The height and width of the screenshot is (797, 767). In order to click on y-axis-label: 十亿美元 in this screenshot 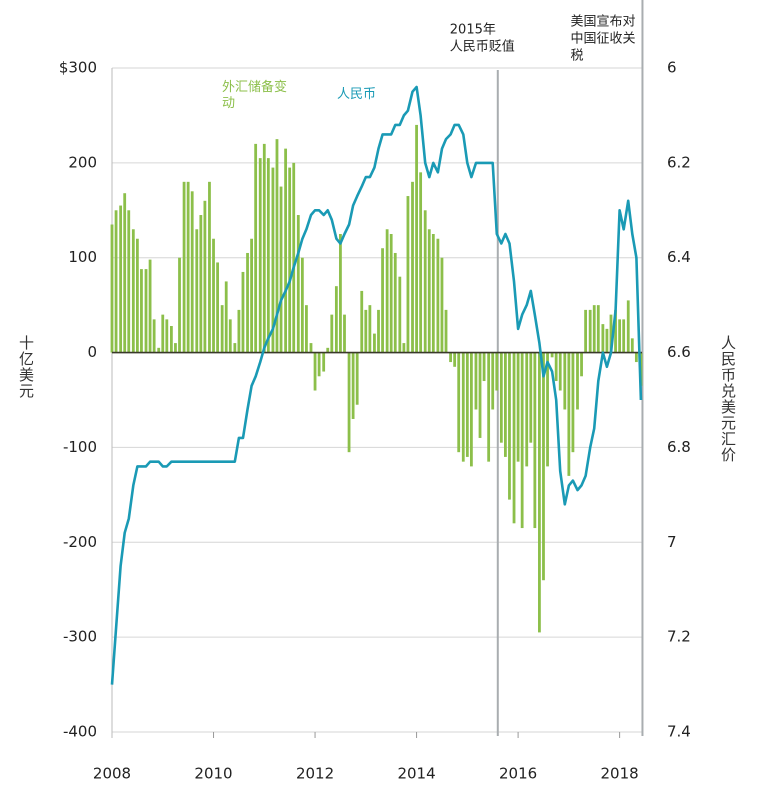, I will do `click(26, 367)`.